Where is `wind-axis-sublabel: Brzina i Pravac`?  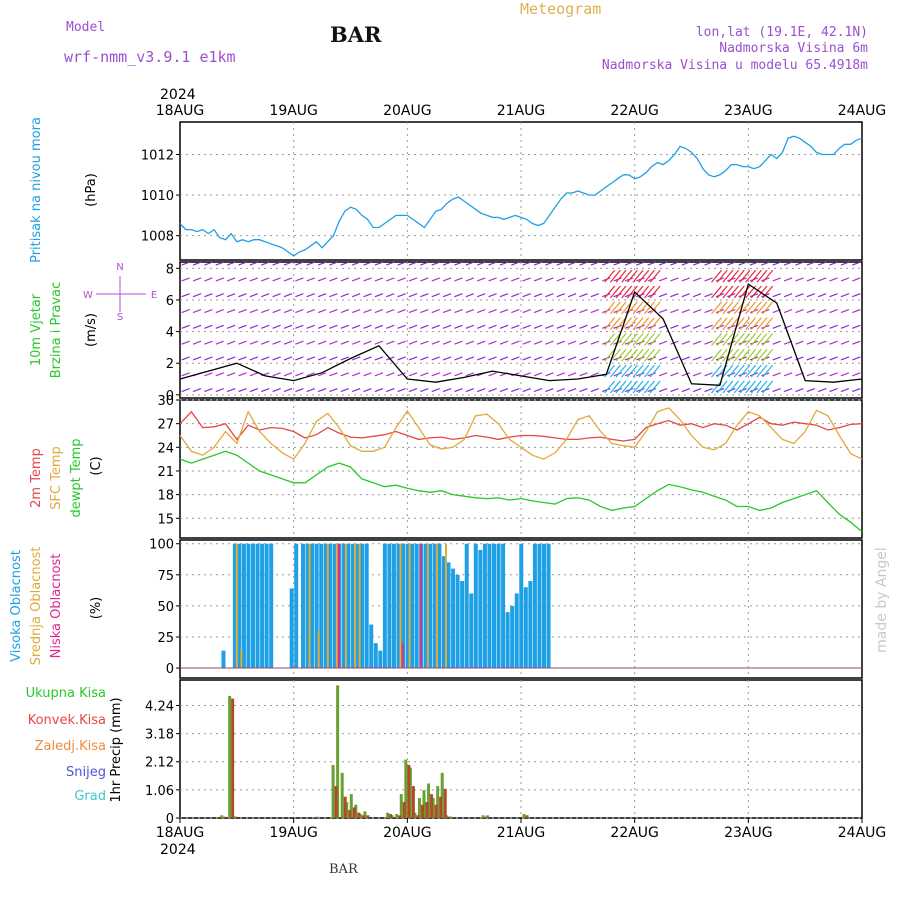 wind-axis-sublabel: Brzina i Pravac is located at coordinates (56, 330).